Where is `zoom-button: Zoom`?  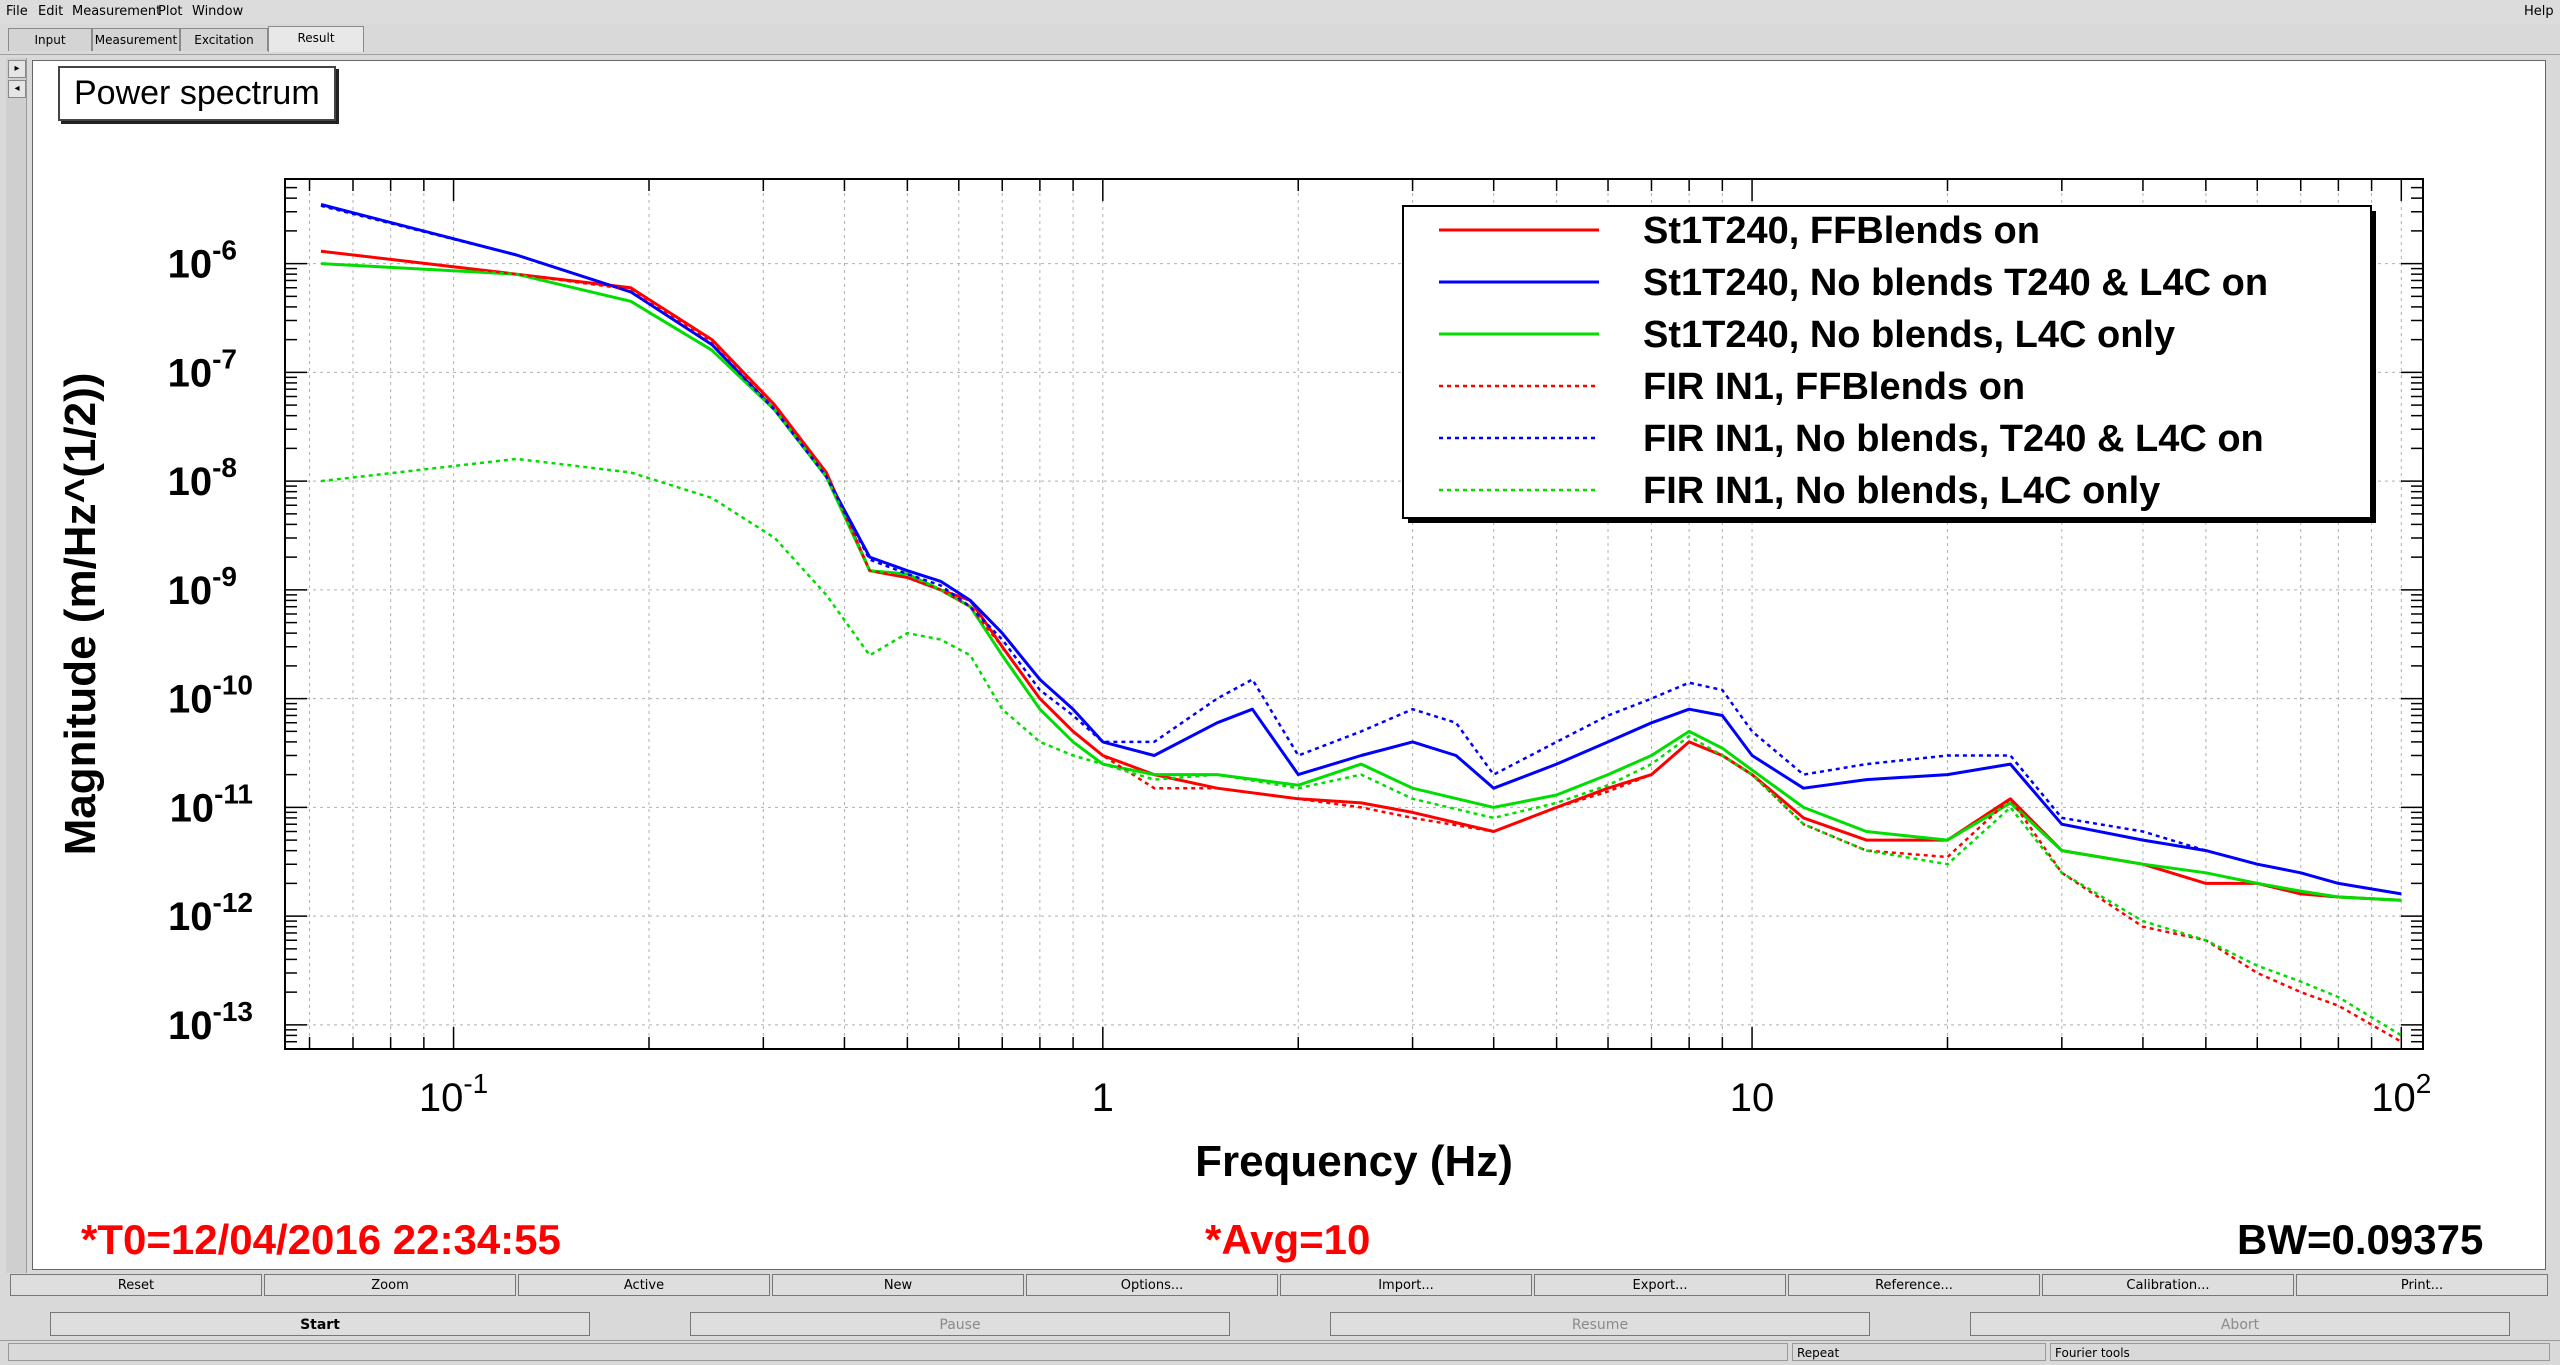 zoom-button: Zoom is located at coordinates (390, 1285).